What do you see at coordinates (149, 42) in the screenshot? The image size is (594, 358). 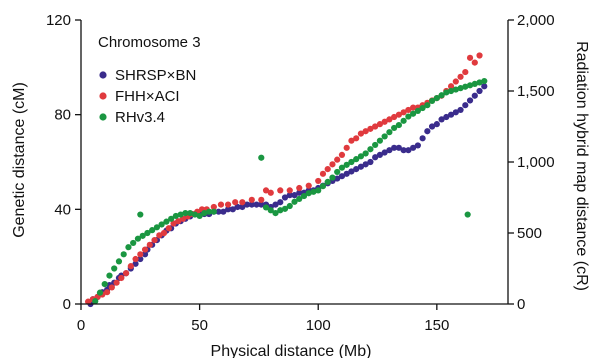 I see `chart-annotation: Chromosome 3` at bounding box center [149, 42].